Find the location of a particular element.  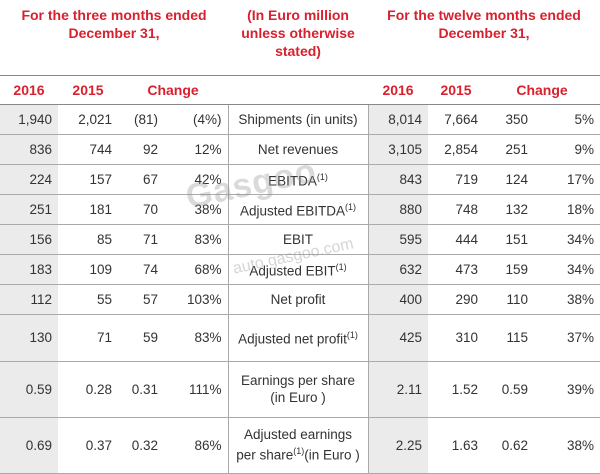

col-2016-q: 2016 is located at coordinates (29, 89).